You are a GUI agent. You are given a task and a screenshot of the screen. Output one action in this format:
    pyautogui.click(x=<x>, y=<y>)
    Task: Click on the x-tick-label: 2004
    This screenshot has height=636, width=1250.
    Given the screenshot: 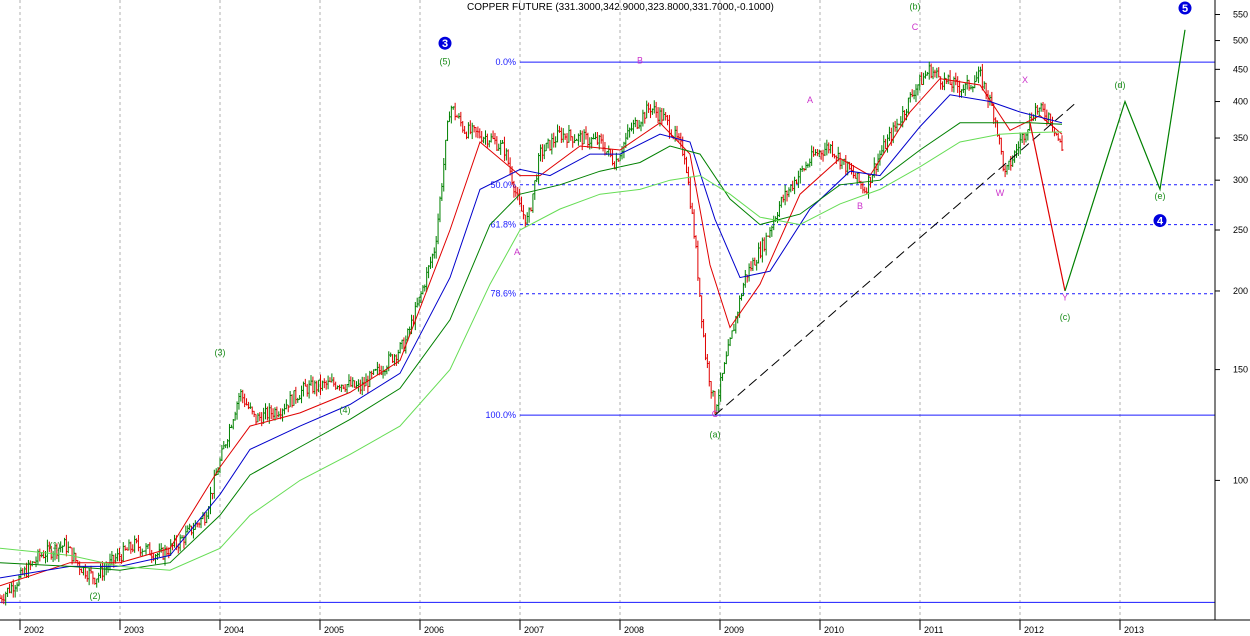 What is the action you would take?
    pyautogui.click(x=234, y=630)
    